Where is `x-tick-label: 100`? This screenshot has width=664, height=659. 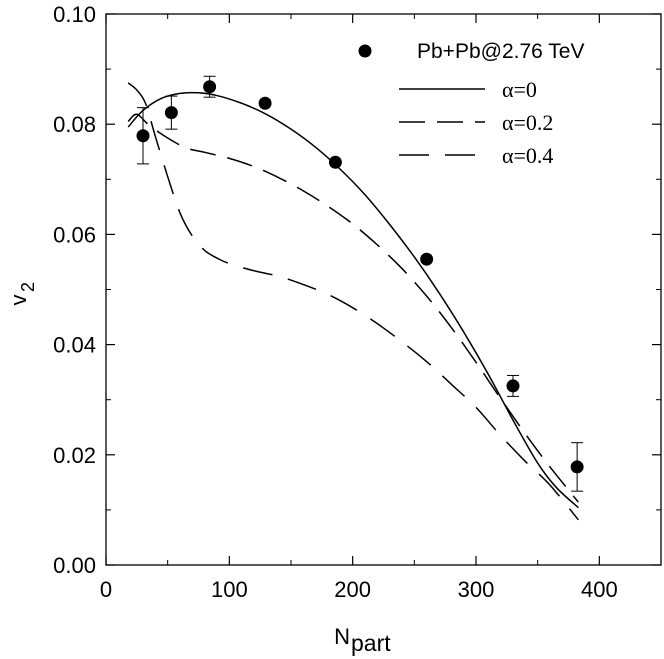
x-tick-label: 100 is located at coordinates (229, 589).